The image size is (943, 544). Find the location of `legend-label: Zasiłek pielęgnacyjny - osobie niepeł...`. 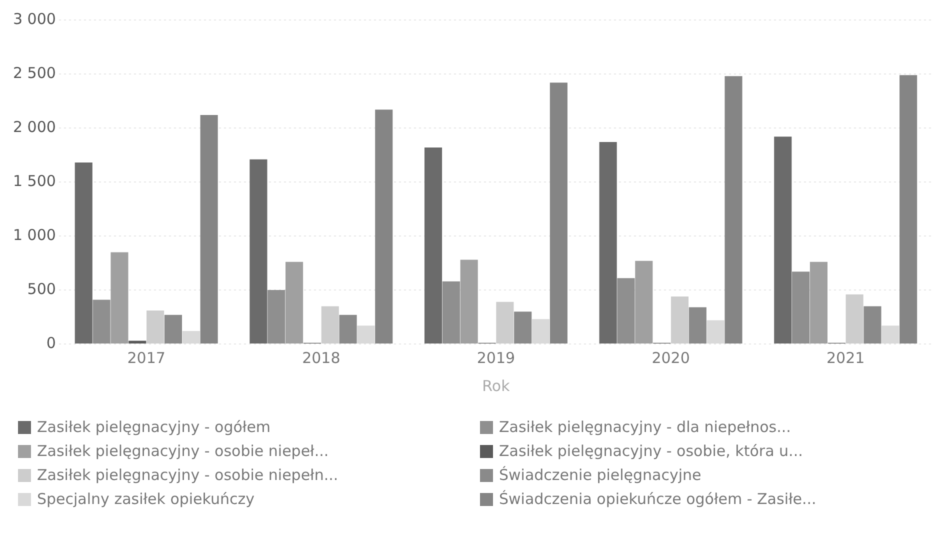

legend-label: Zasiłek pielęgnacyjny - osobie niepeł... is located at coordinates (183, 451).